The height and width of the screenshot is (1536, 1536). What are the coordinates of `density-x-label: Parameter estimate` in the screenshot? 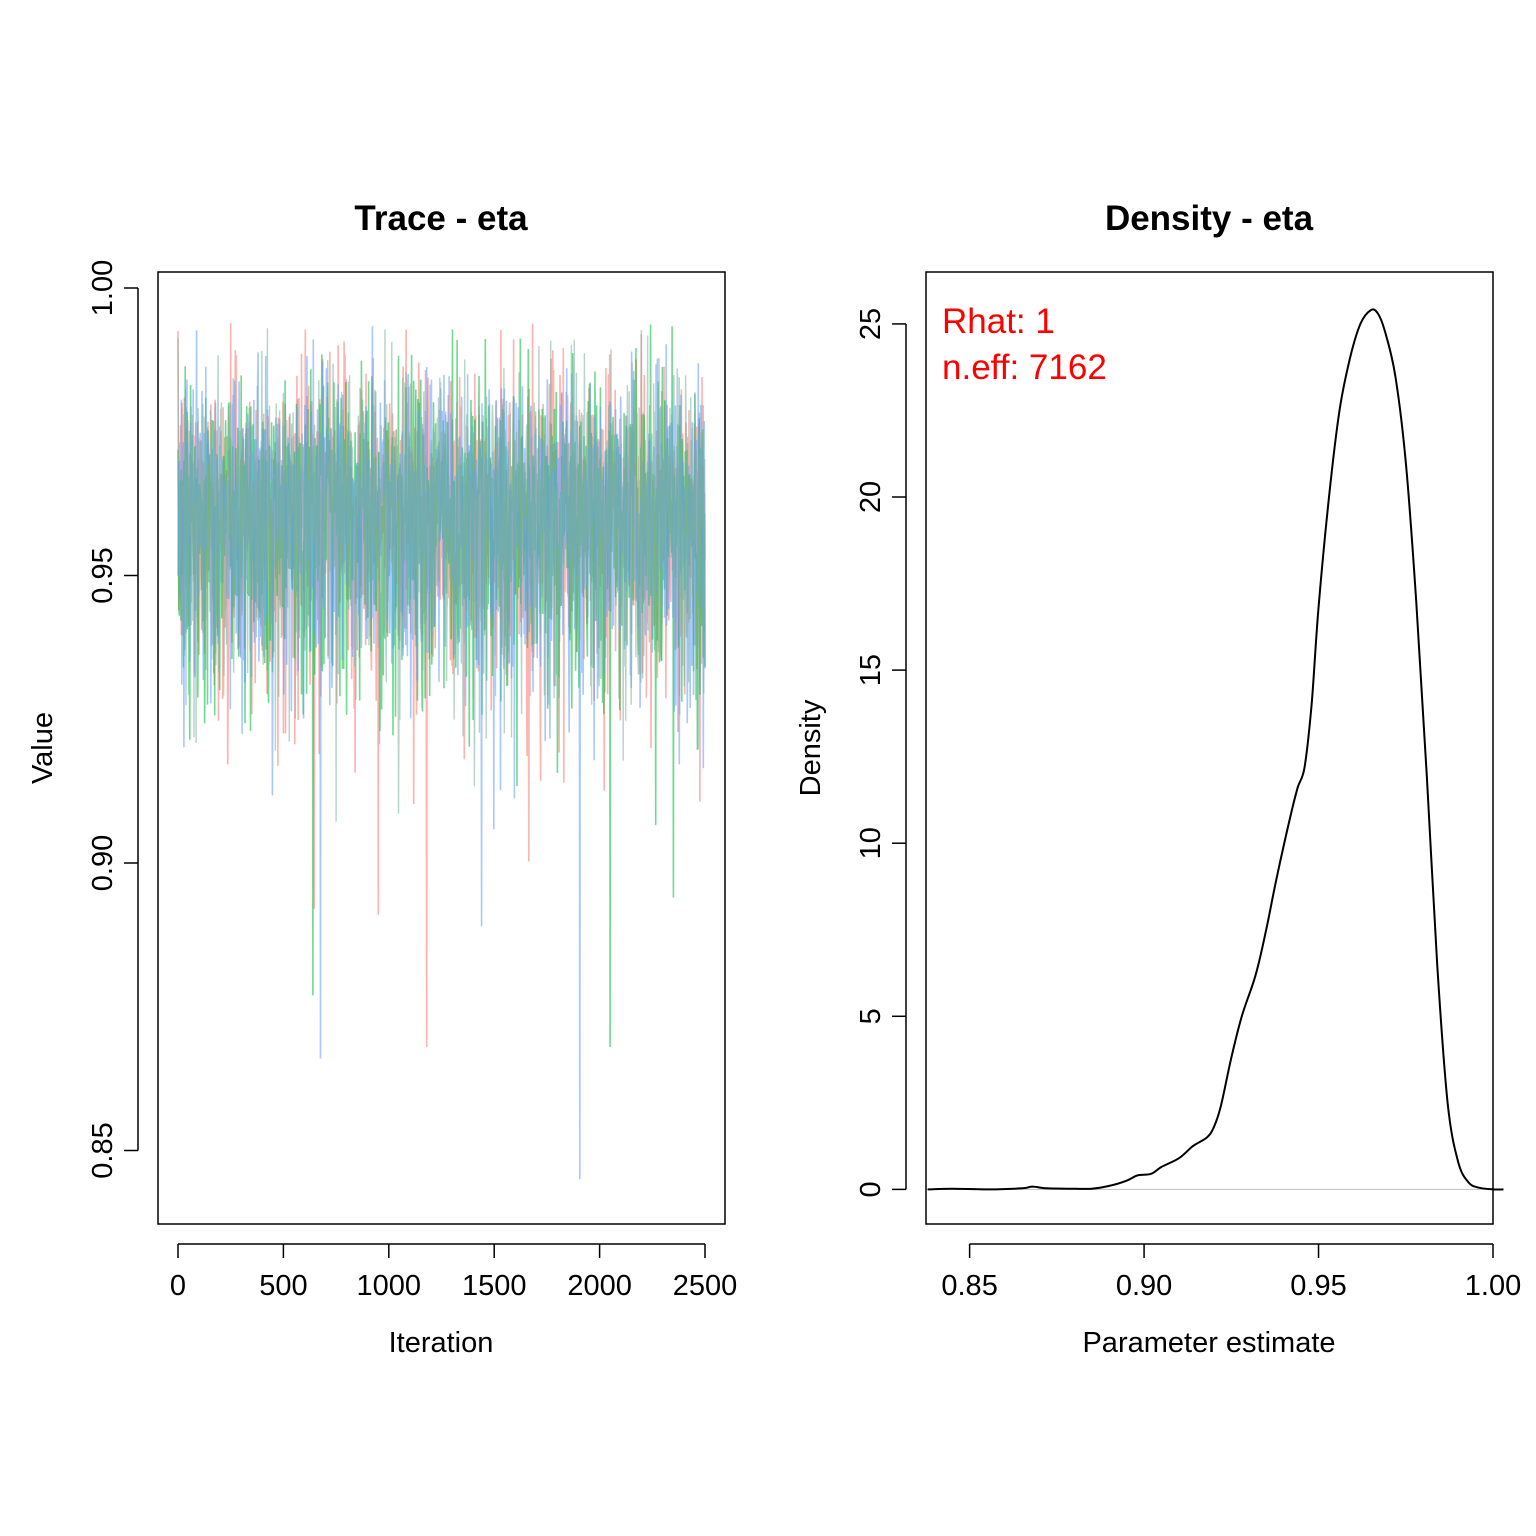 It's located at (1208, 1343).